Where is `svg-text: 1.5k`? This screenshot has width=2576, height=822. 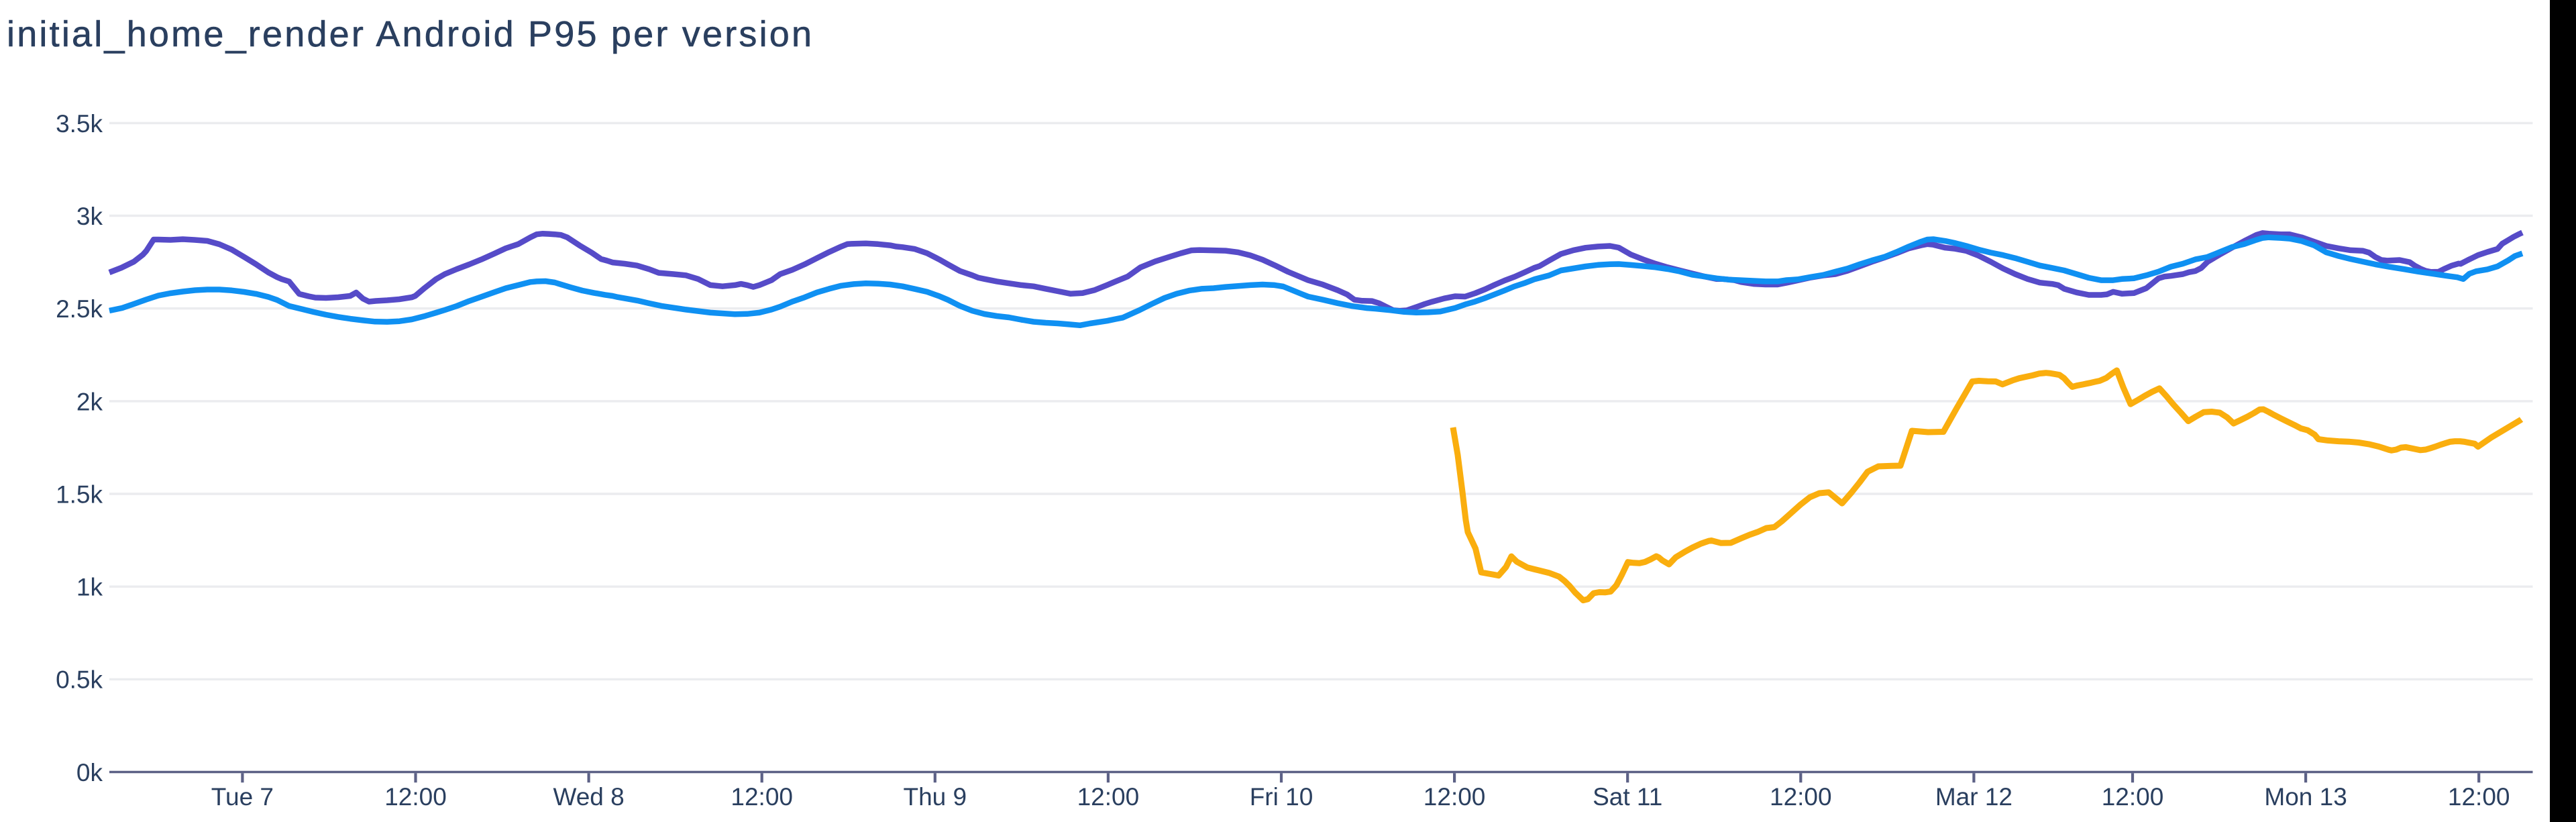 svg-text: 1.5k is located at coordinates (79, 494).